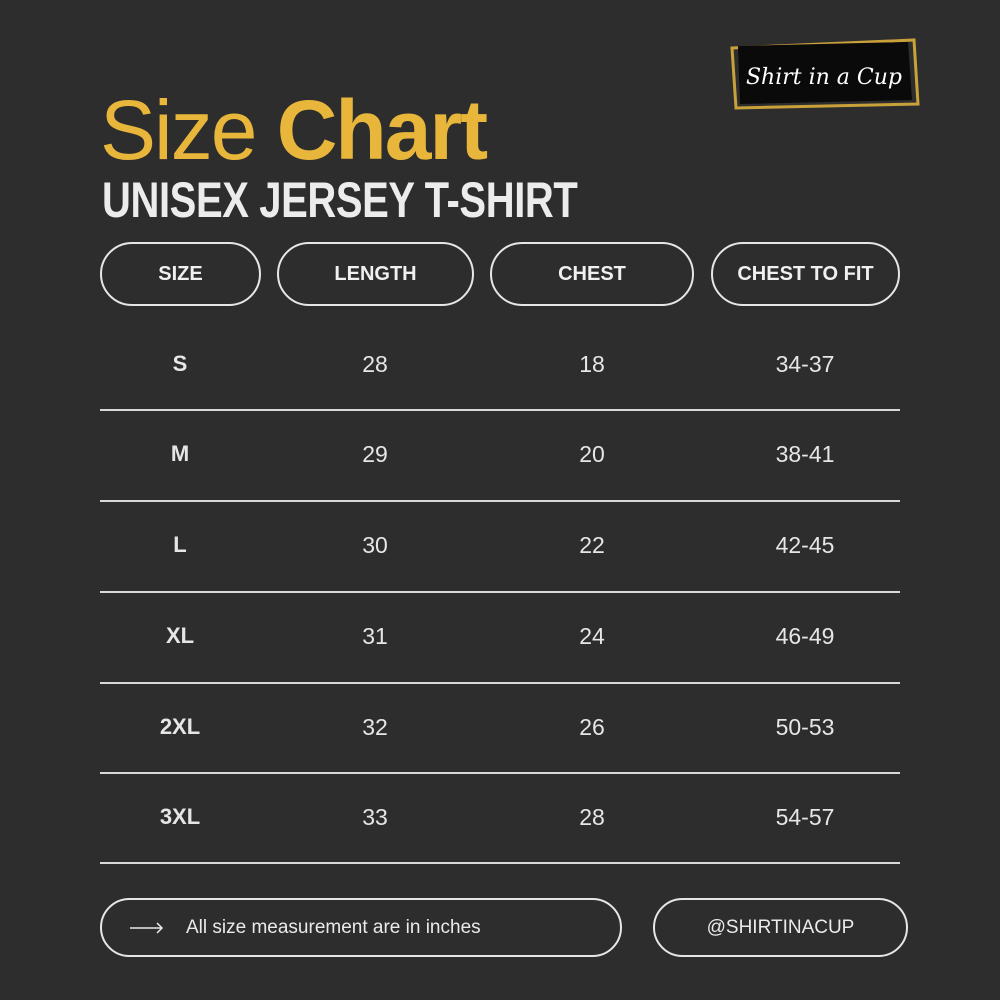 The image size is (1000, 1000). What do you see at coordinates (592, 364) in the screenshot?
I see `cell-chest: 18` at bounding box center [592, 364].